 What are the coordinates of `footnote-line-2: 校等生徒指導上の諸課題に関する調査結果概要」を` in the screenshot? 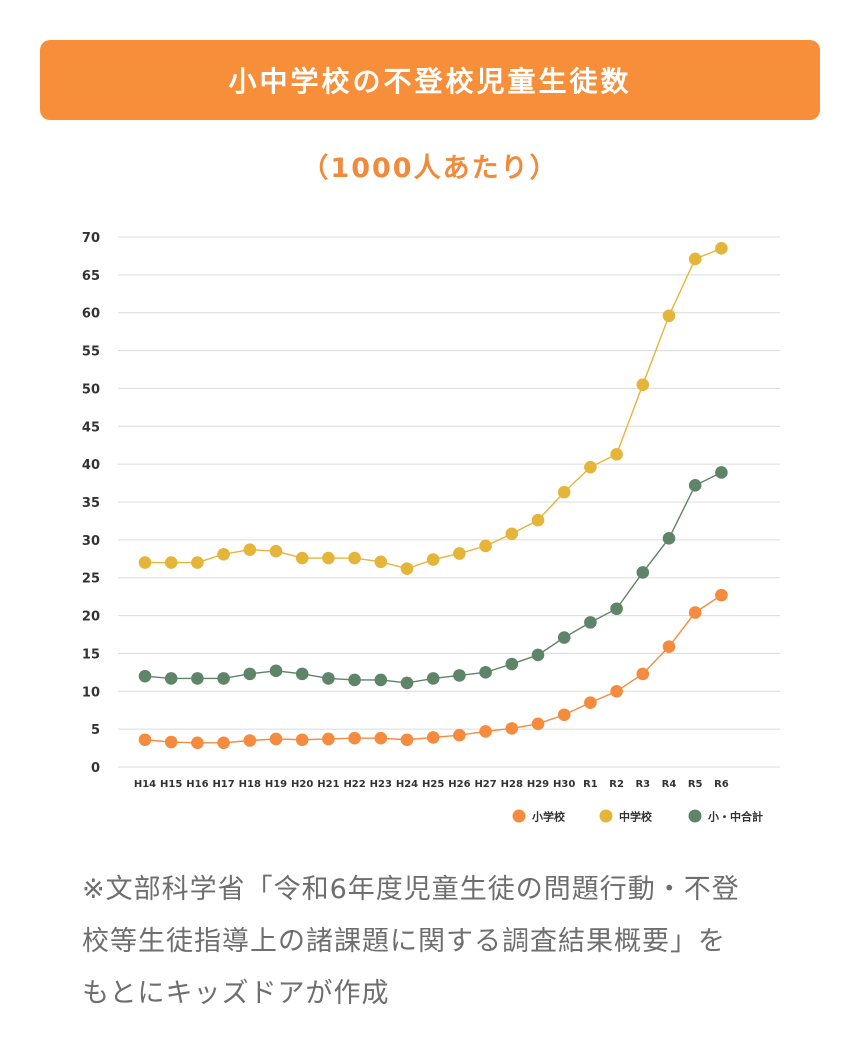 It's located at (404, 941).